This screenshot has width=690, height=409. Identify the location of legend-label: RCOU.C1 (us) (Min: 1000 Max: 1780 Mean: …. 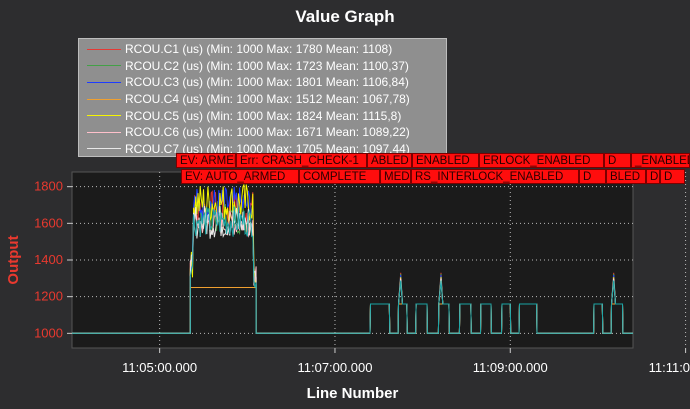
(259, 49).